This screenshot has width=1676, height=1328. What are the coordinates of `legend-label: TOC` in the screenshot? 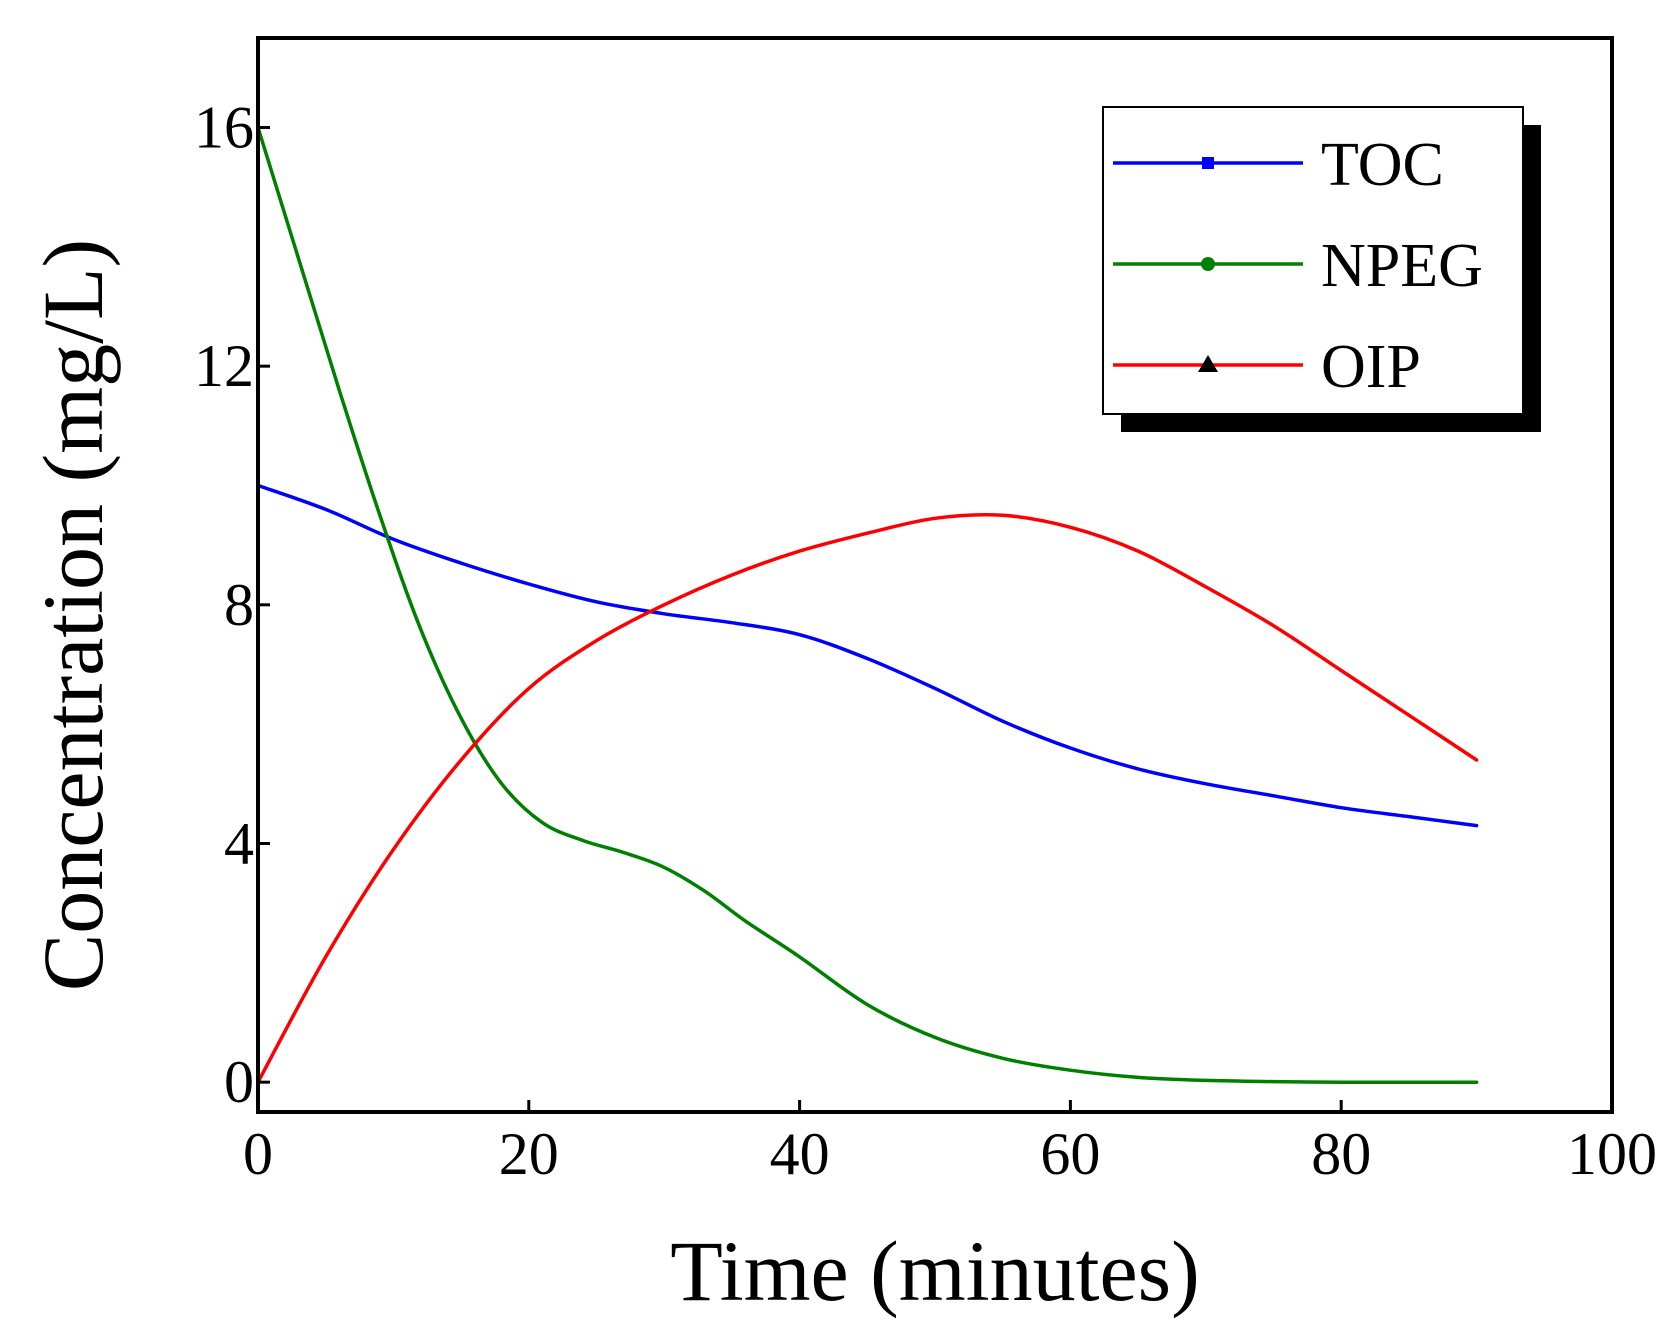 It's located at (1382, 165).